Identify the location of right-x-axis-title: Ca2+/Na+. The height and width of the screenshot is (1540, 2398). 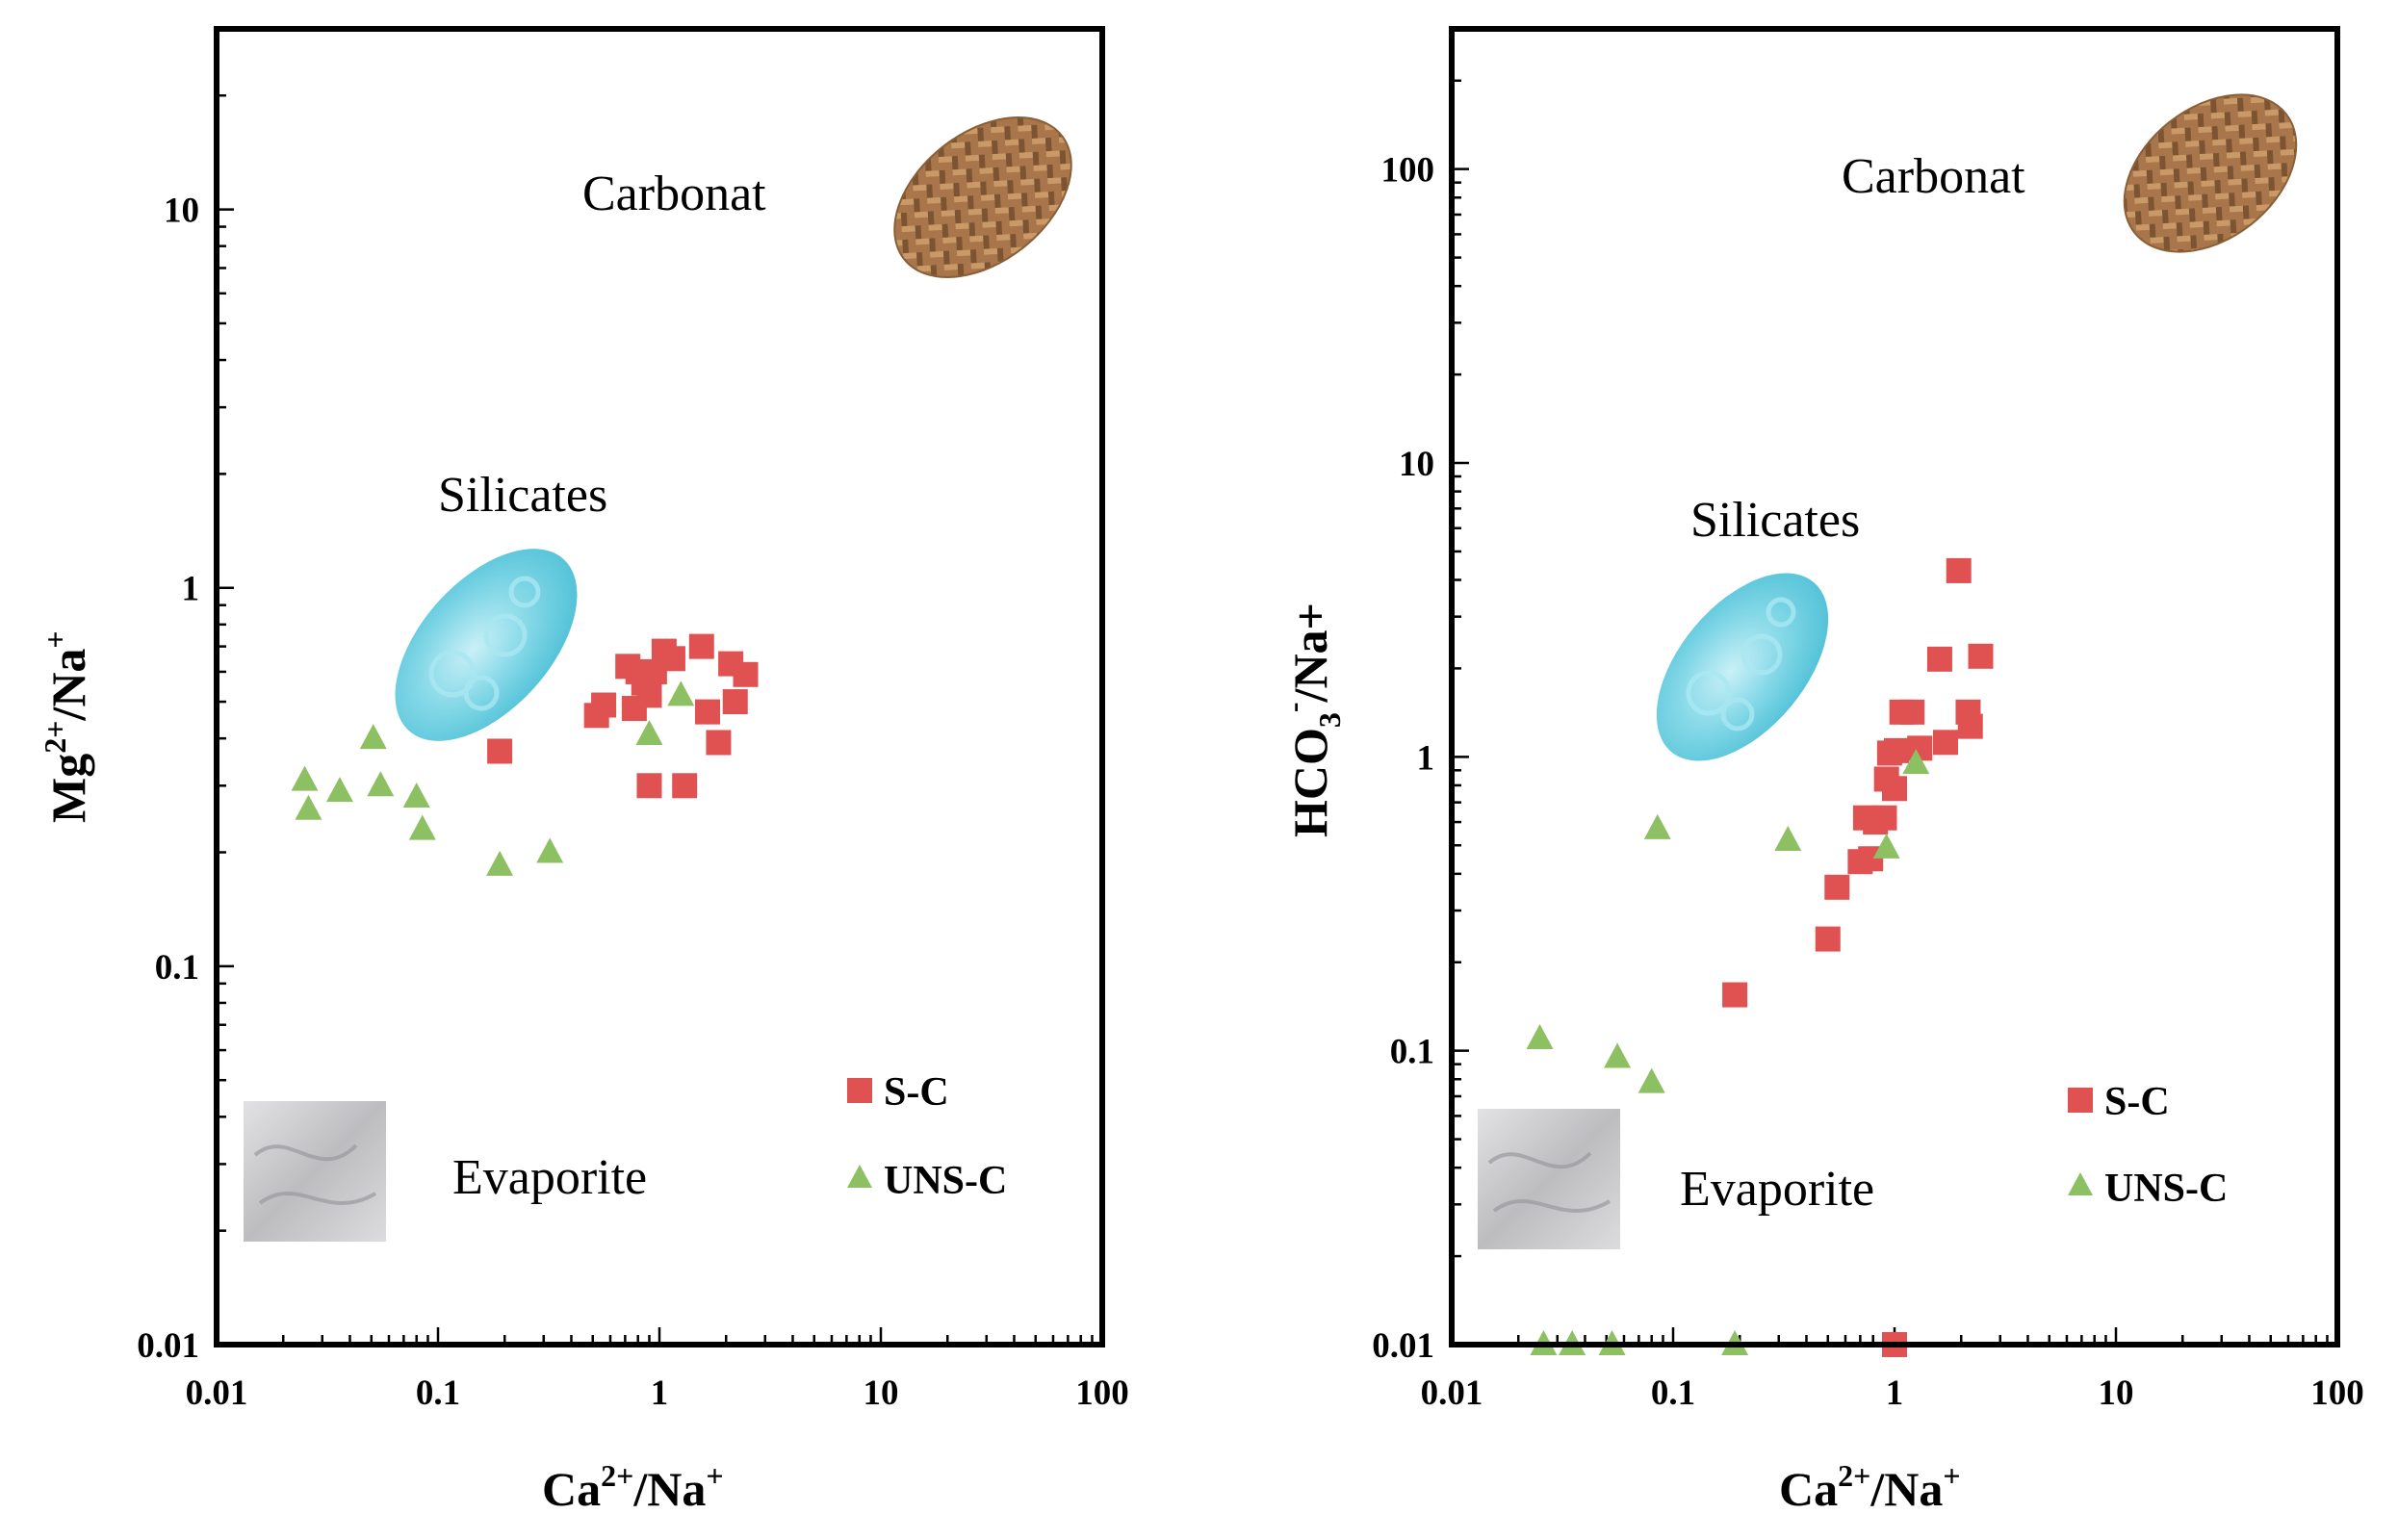
(1870, 1487).